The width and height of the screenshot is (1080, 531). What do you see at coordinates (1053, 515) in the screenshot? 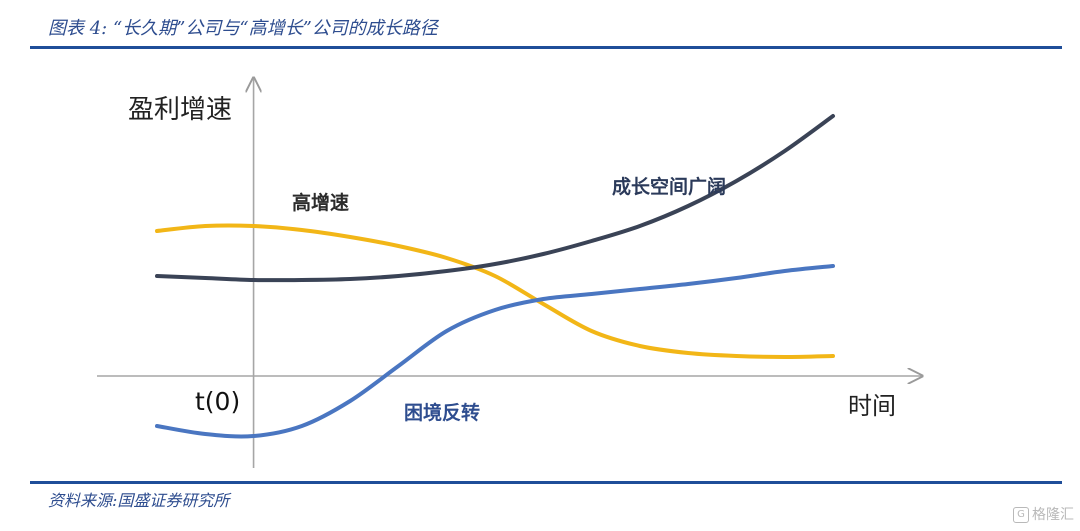
I see `watermark-text: 格隆汇` at bounding box center [1053, 515].